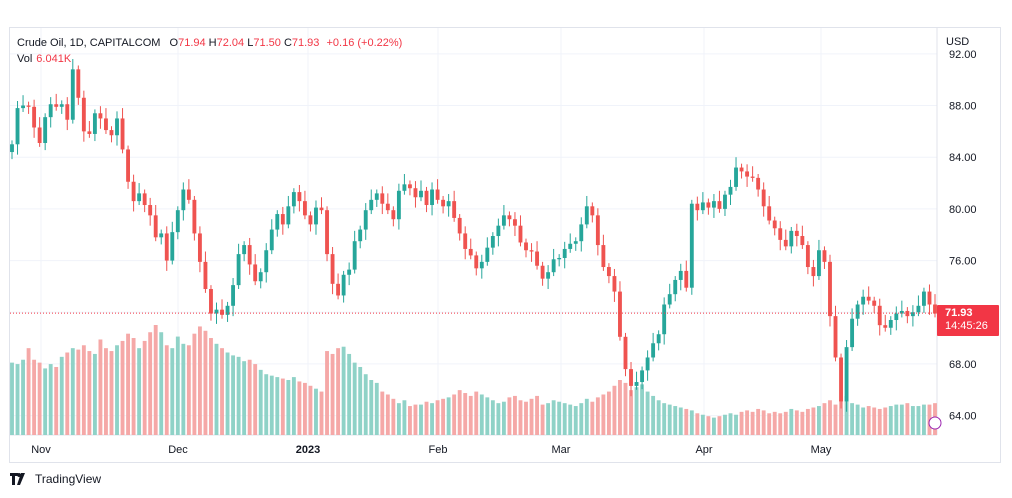 The image size is (1012, 498). I want to click on open-label: O, so click(174, 43).